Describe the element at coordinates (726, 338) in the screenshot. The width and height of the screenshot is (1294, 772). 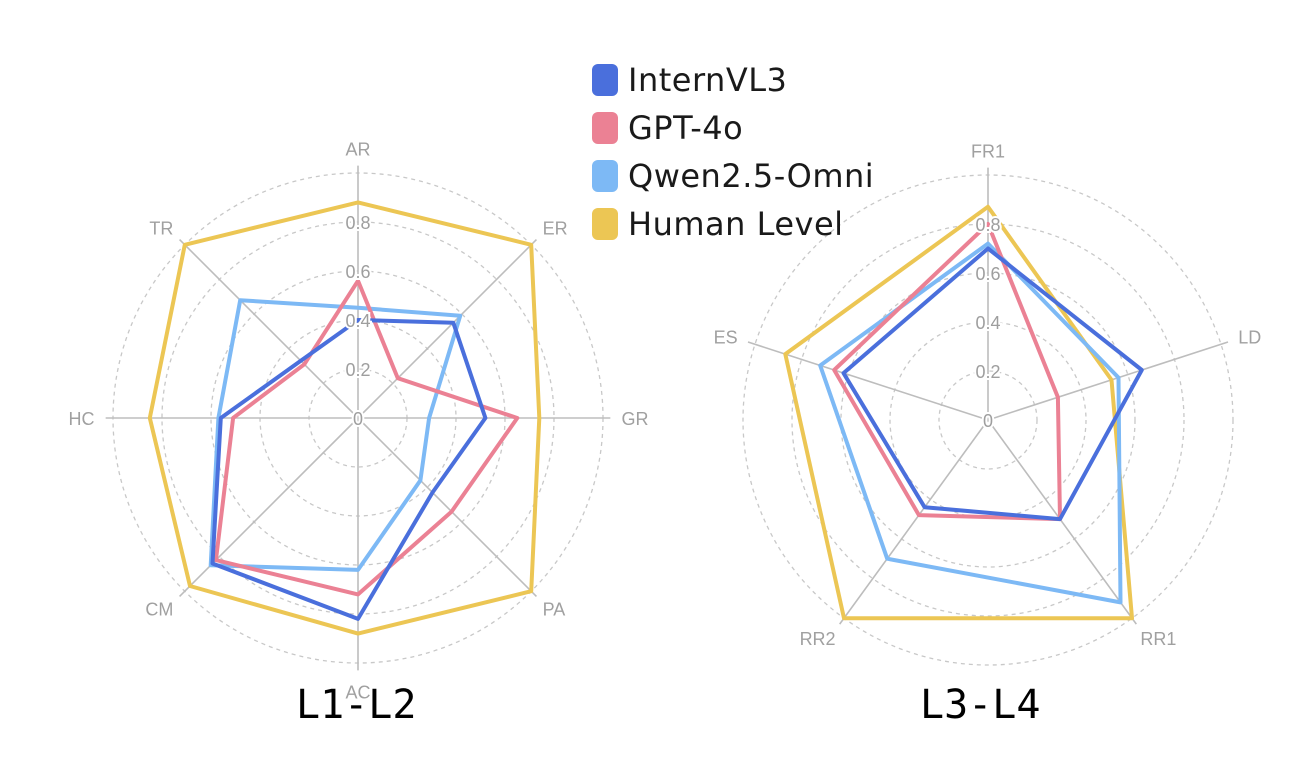
I see `axis-label: ES` at that location.